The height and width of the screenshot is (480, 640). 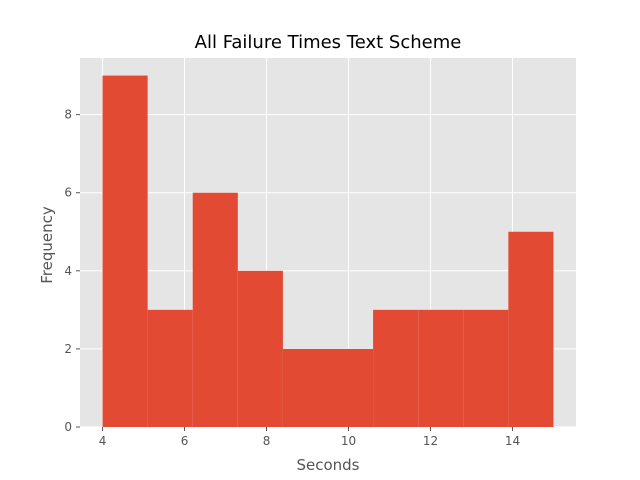 I want to click on y-axis-label: Frequency, so click(x=47, y=245).